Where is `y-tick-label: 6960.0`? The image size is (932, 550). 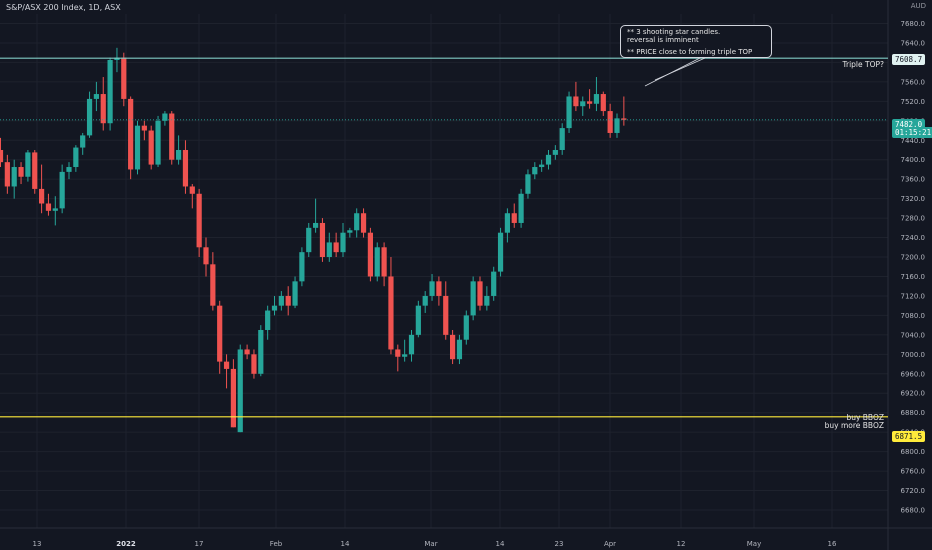 y-tick-label: 6960.0 is located at coordinates (913, 374).